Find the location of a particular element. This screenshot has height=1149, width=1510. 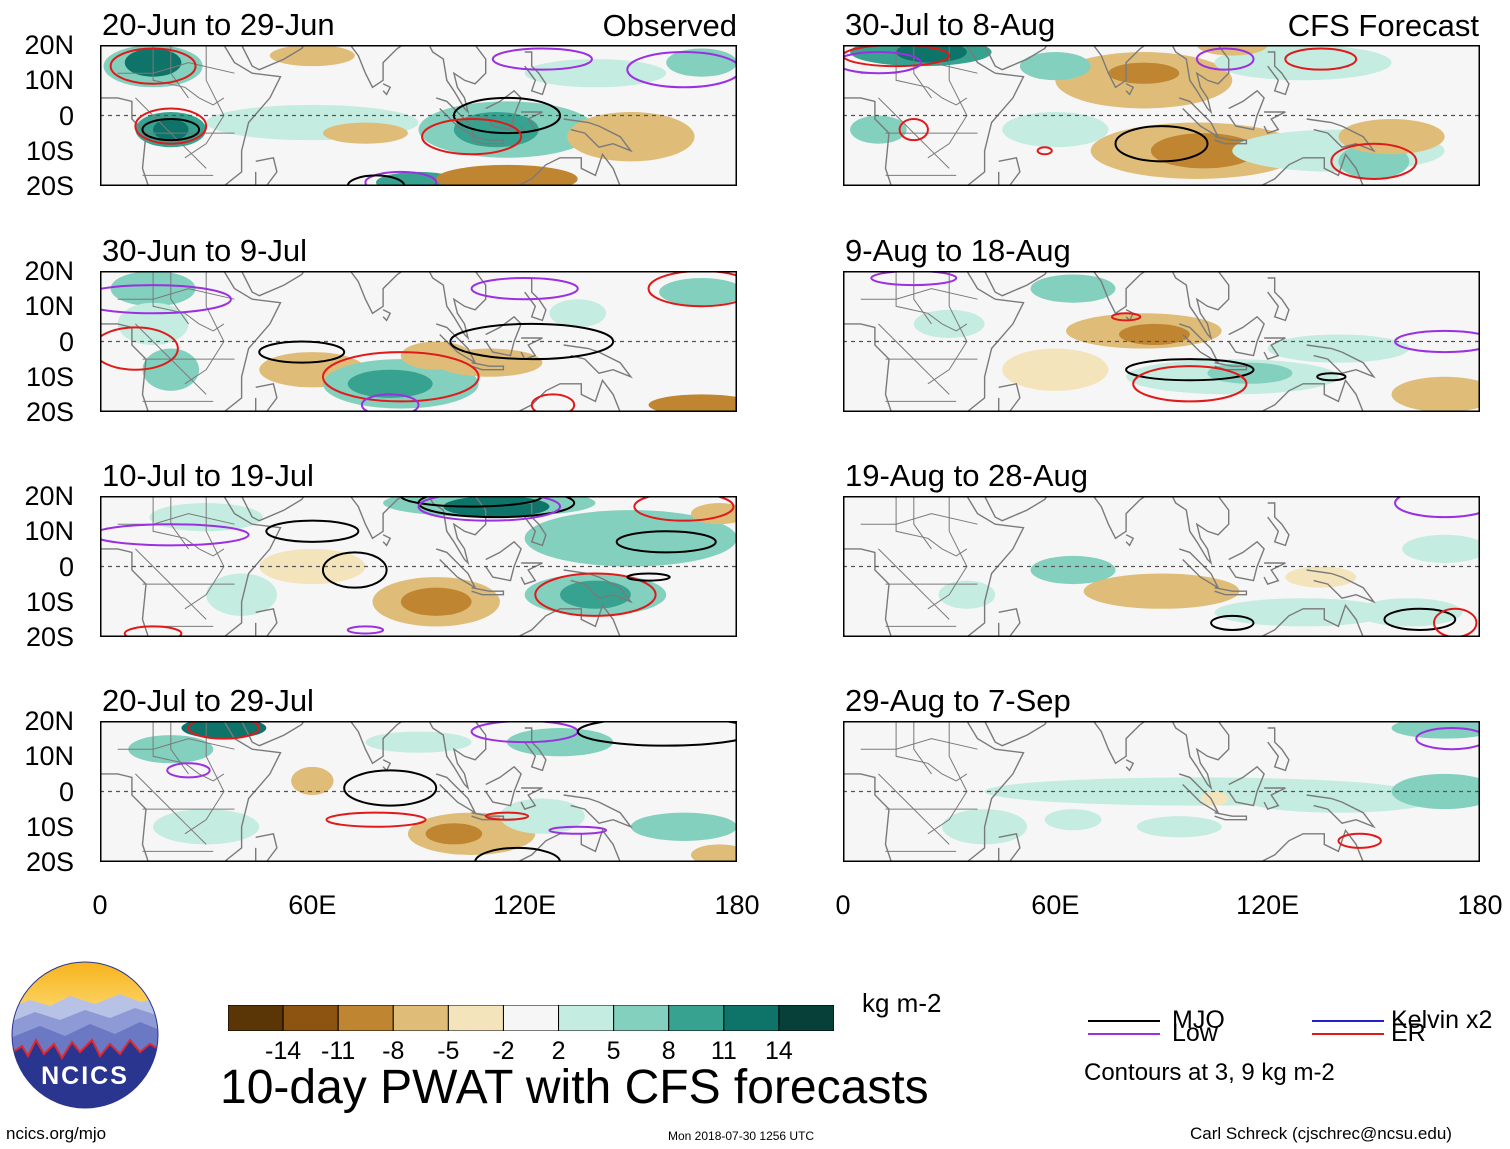

panel-title-observed: 20-Jun to 29-Jun is located at coordinates (218, 24).